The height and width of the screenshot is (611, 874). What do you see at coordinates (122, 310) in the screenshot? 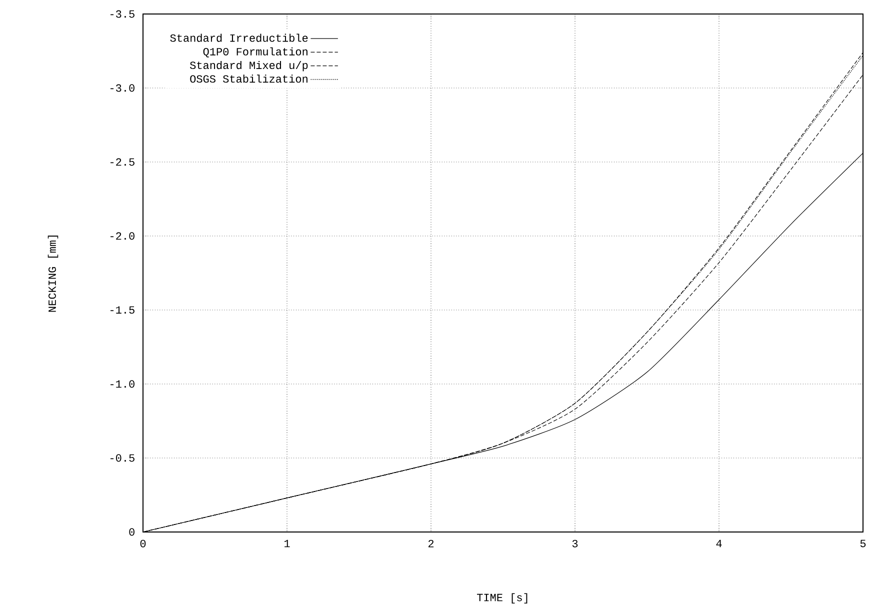
I see `y-tick-label: -1.5` at bounding box center [122, 310].